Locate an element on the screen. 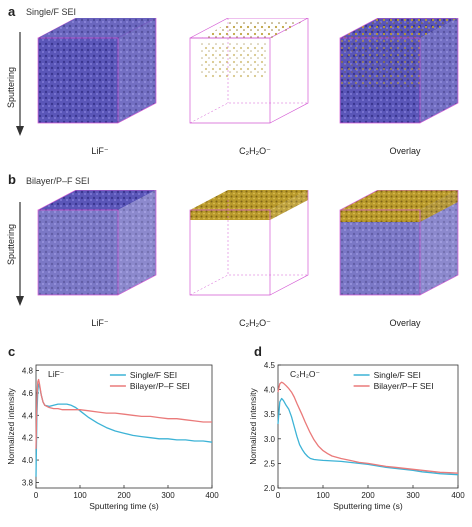  chart-c-ytick-label-5: 4.8 is located at coordinates (28, 371).